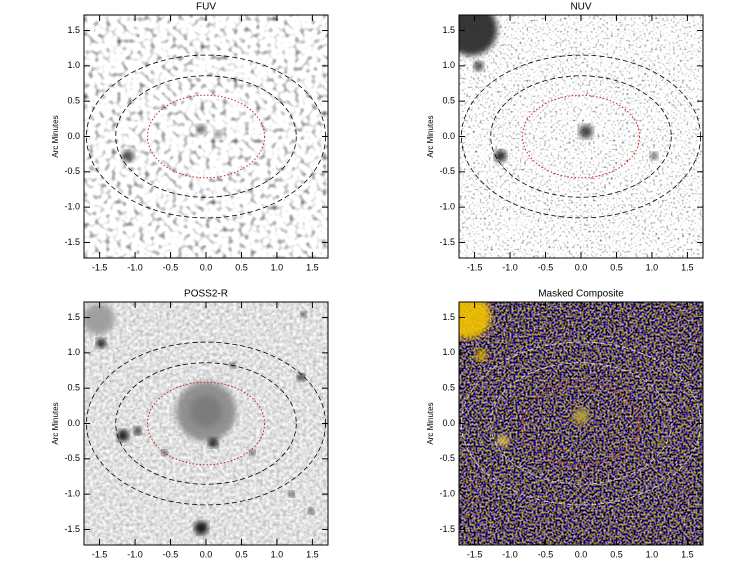 The width and height of the screenshot is (756, 576). Describe the element at coordinates (581, 294) in the screenshot. I see `panel-title: Masked Composite` at that location.